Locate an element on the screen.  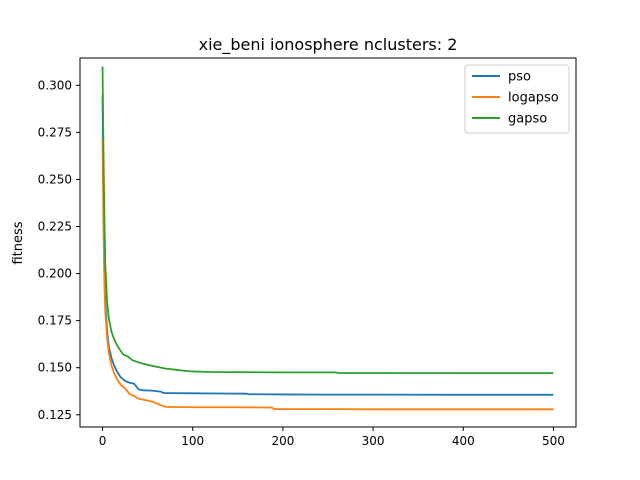
y-tick-label: 0.150 is located at coordinates (55, 368).